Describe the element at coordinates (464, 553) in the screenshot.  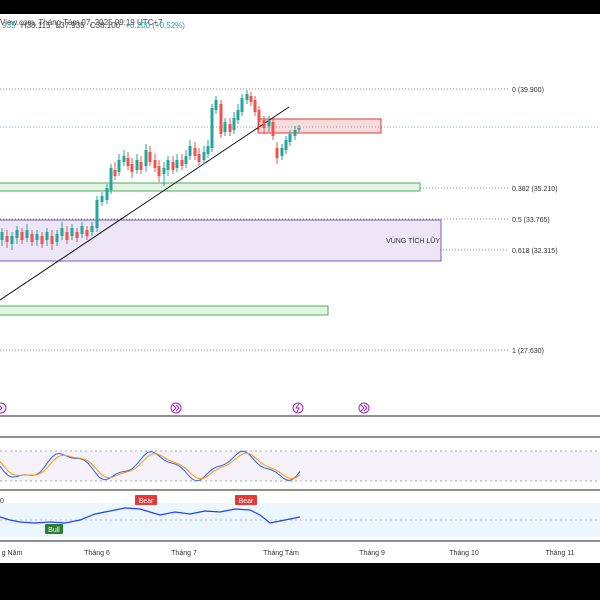
I see `time-axis-label: Tháng 10` at that location.